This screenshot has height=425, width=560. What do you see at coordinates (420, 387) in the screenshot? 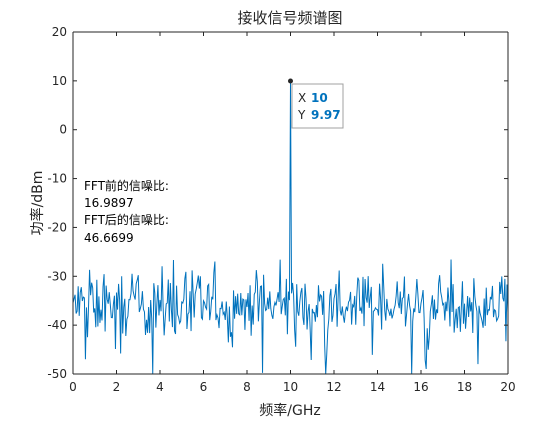
I see `x-tick-label: 16` at bounding box center [420, 387].